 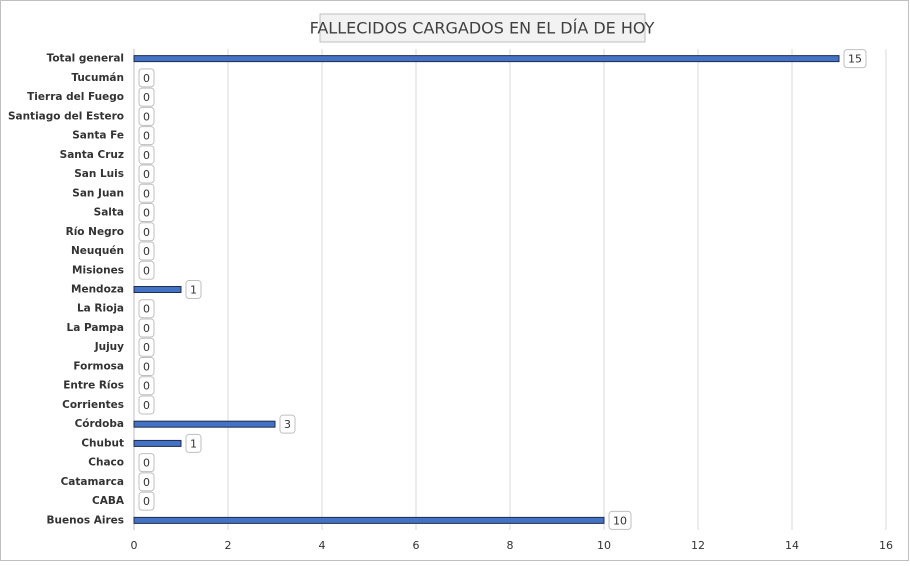 I want to click on y-tick-label: Catamarca, so click(x=92, y=482).